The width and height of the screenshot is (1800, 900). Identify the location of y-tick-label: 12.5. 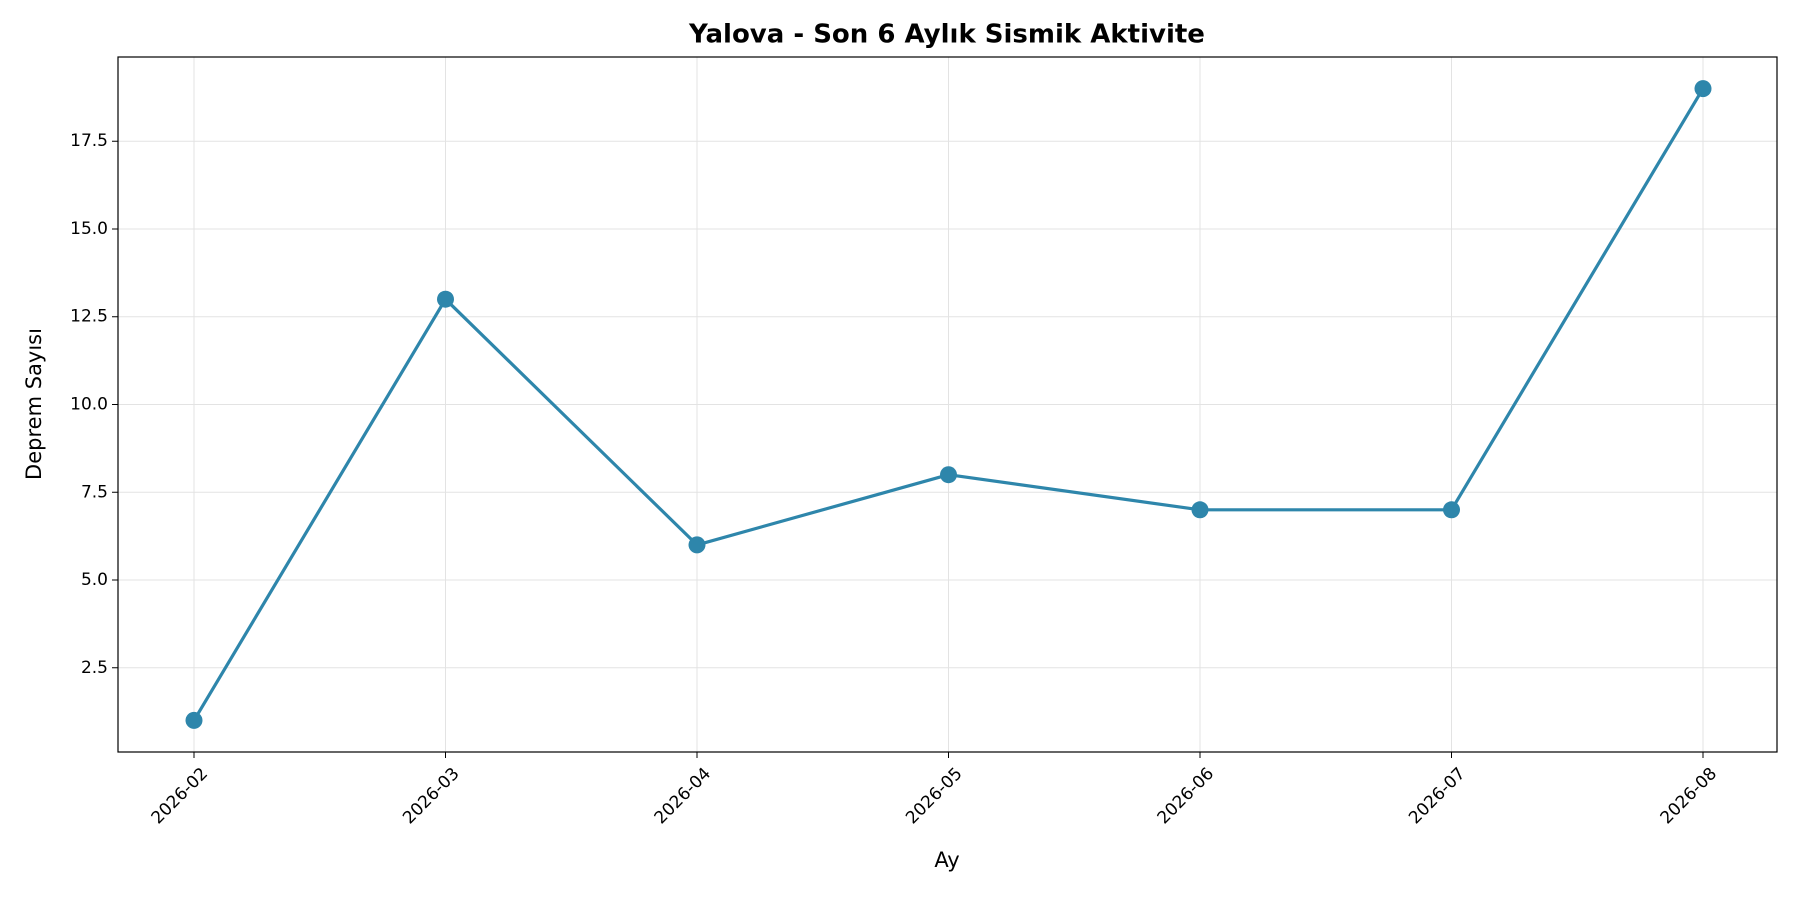
(89, 317).